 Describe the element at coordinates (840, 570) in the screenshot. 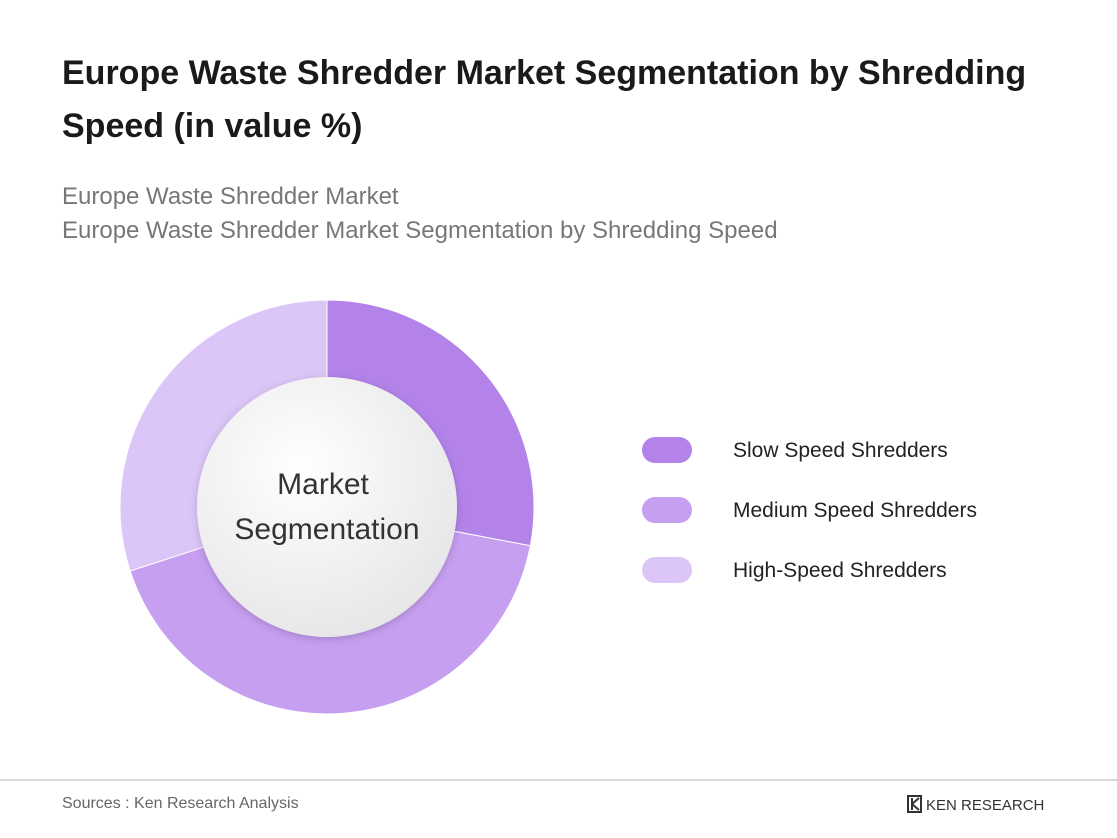

I see `legend-label: High-Speed Shredders` at that location.